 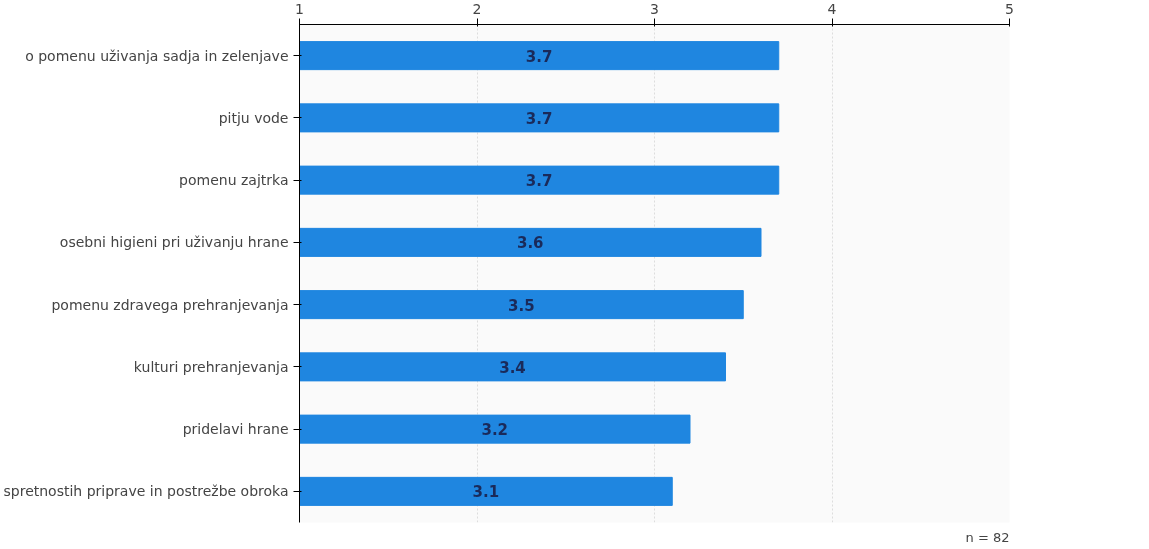 What do you see at coordinates (211, 366) in the screenshot?
I see `y-tick-label: kulturi prehranjevanja` at bounding box center [211, 366].